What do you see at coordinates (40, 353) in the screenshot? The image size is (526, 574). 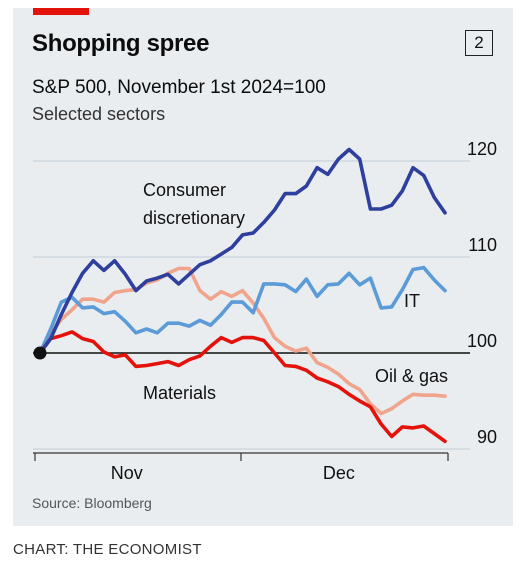 I see `baseline-start-dot` at bounding box center [40, 353].